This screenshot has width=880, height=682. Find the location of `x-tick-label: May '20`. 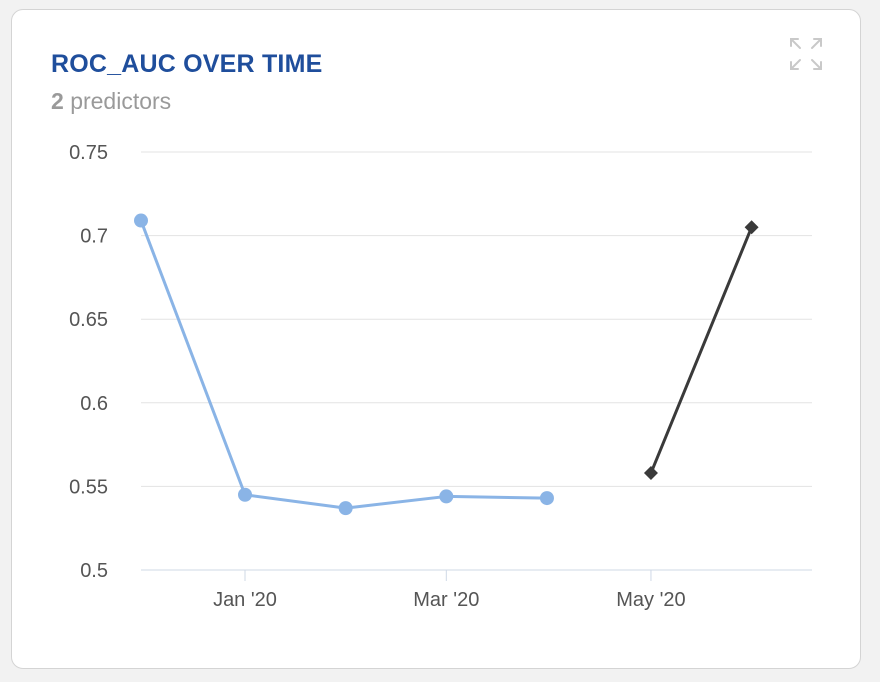

x-tick-label: May '20 is located at coordinates (650, 600).